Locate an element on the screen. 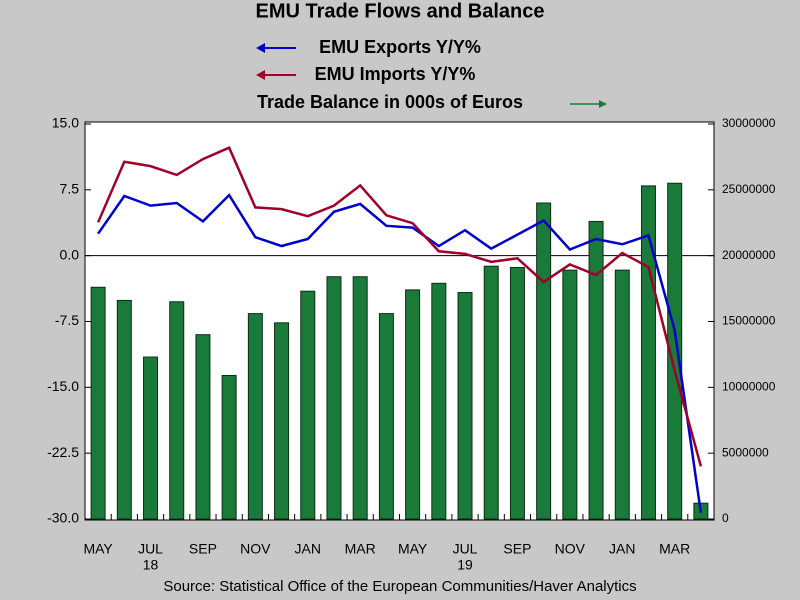 The height and width of the screenshot is (600, 800). y-tick-label: 7.5 is located at coordinates (70, 189).